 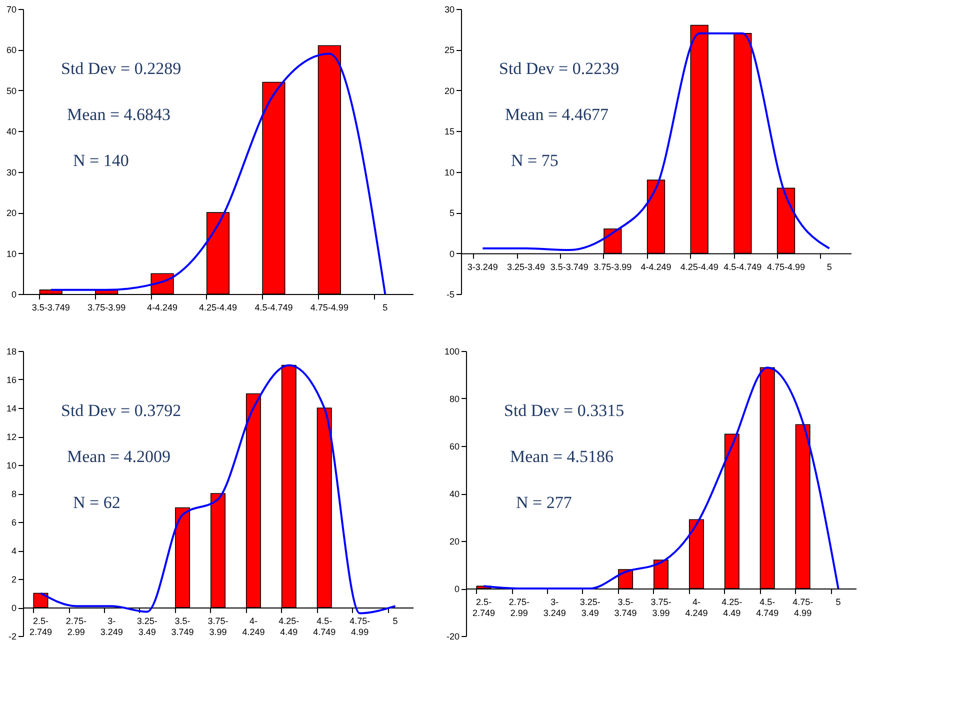 What do you see at coordinates (101, 160) in the screenshot?
I see `annotation: N = 140` at bounding box center [101, 160].